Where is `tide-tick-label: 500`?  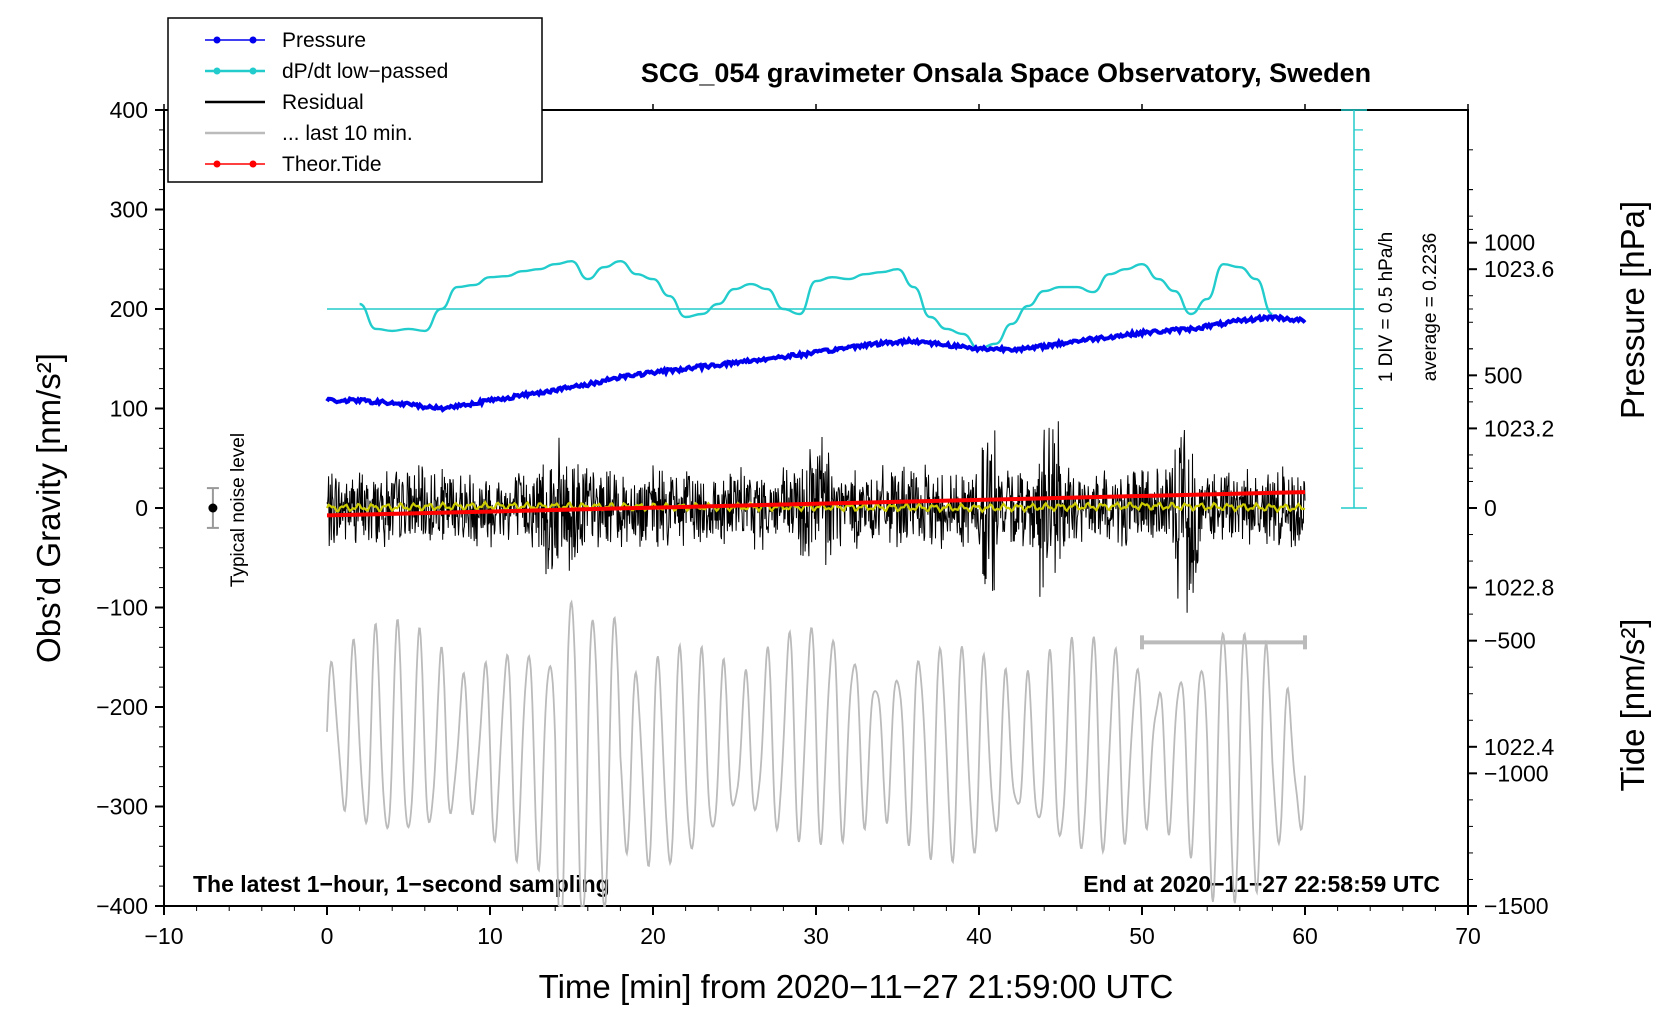
tide-tick-label: 500 is located at coordinates (1503, 375).